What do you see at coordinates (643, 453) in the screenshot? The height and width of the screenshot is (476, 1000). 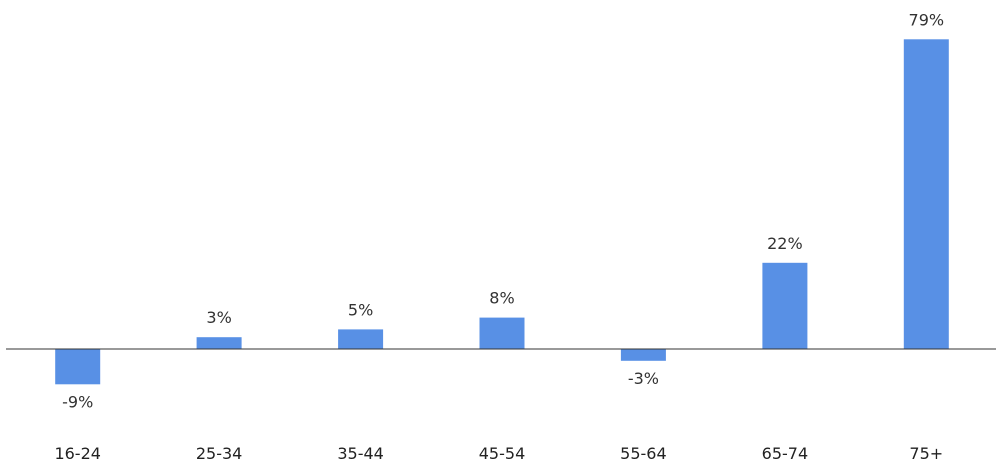 I see `x-tick-label-55-64: 55-64` at bounding box center [643, 453].